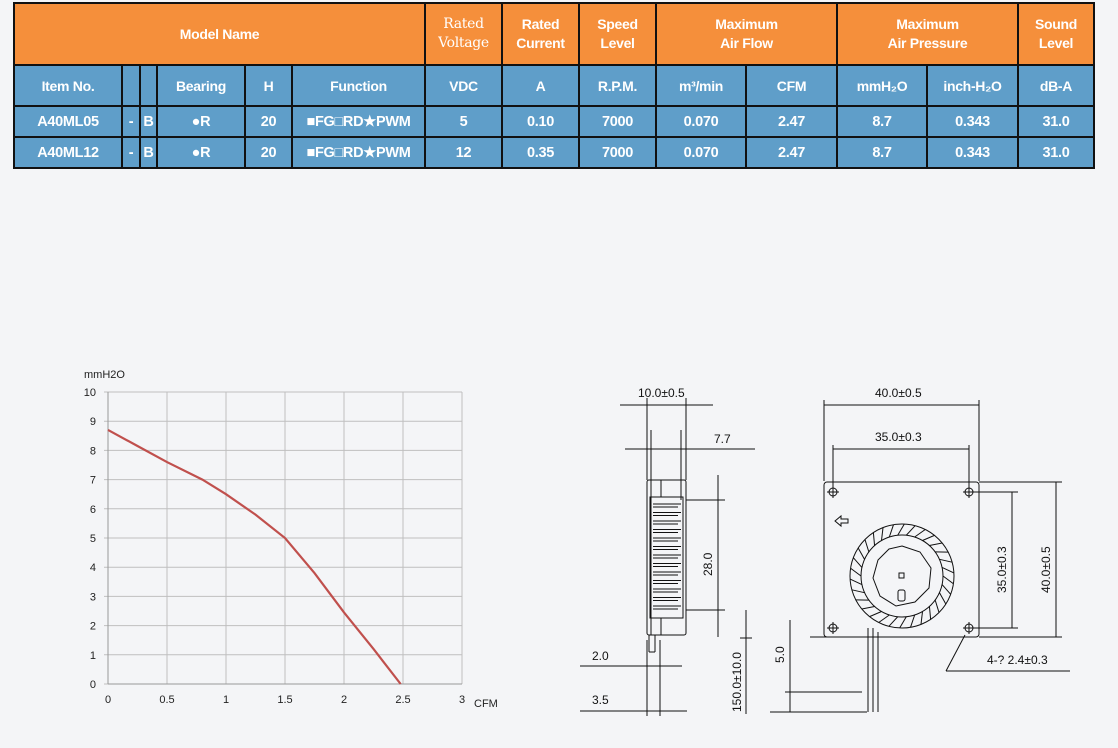  I want to click on y-tick-label: 8, so click(93, 451).